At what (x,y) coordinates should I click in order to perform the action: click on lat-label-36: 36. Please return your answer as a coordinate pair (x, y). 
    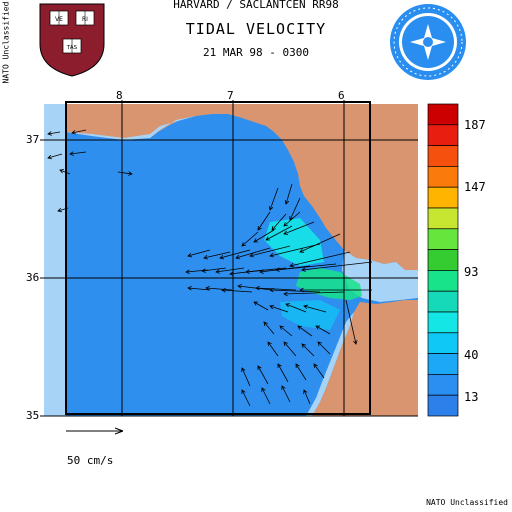
    Looking at the image, I should click on (33, 277).